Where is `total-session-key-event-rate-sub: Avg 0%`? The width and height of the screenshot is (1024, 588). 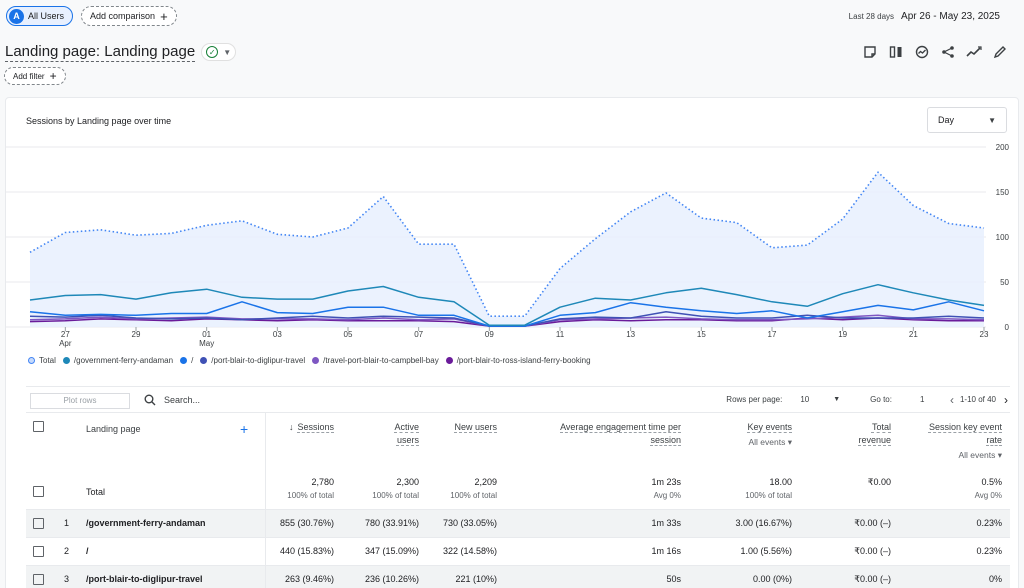 total-session-key-event-rate-sub: Avg 0% is located at coordinates (988, 495).